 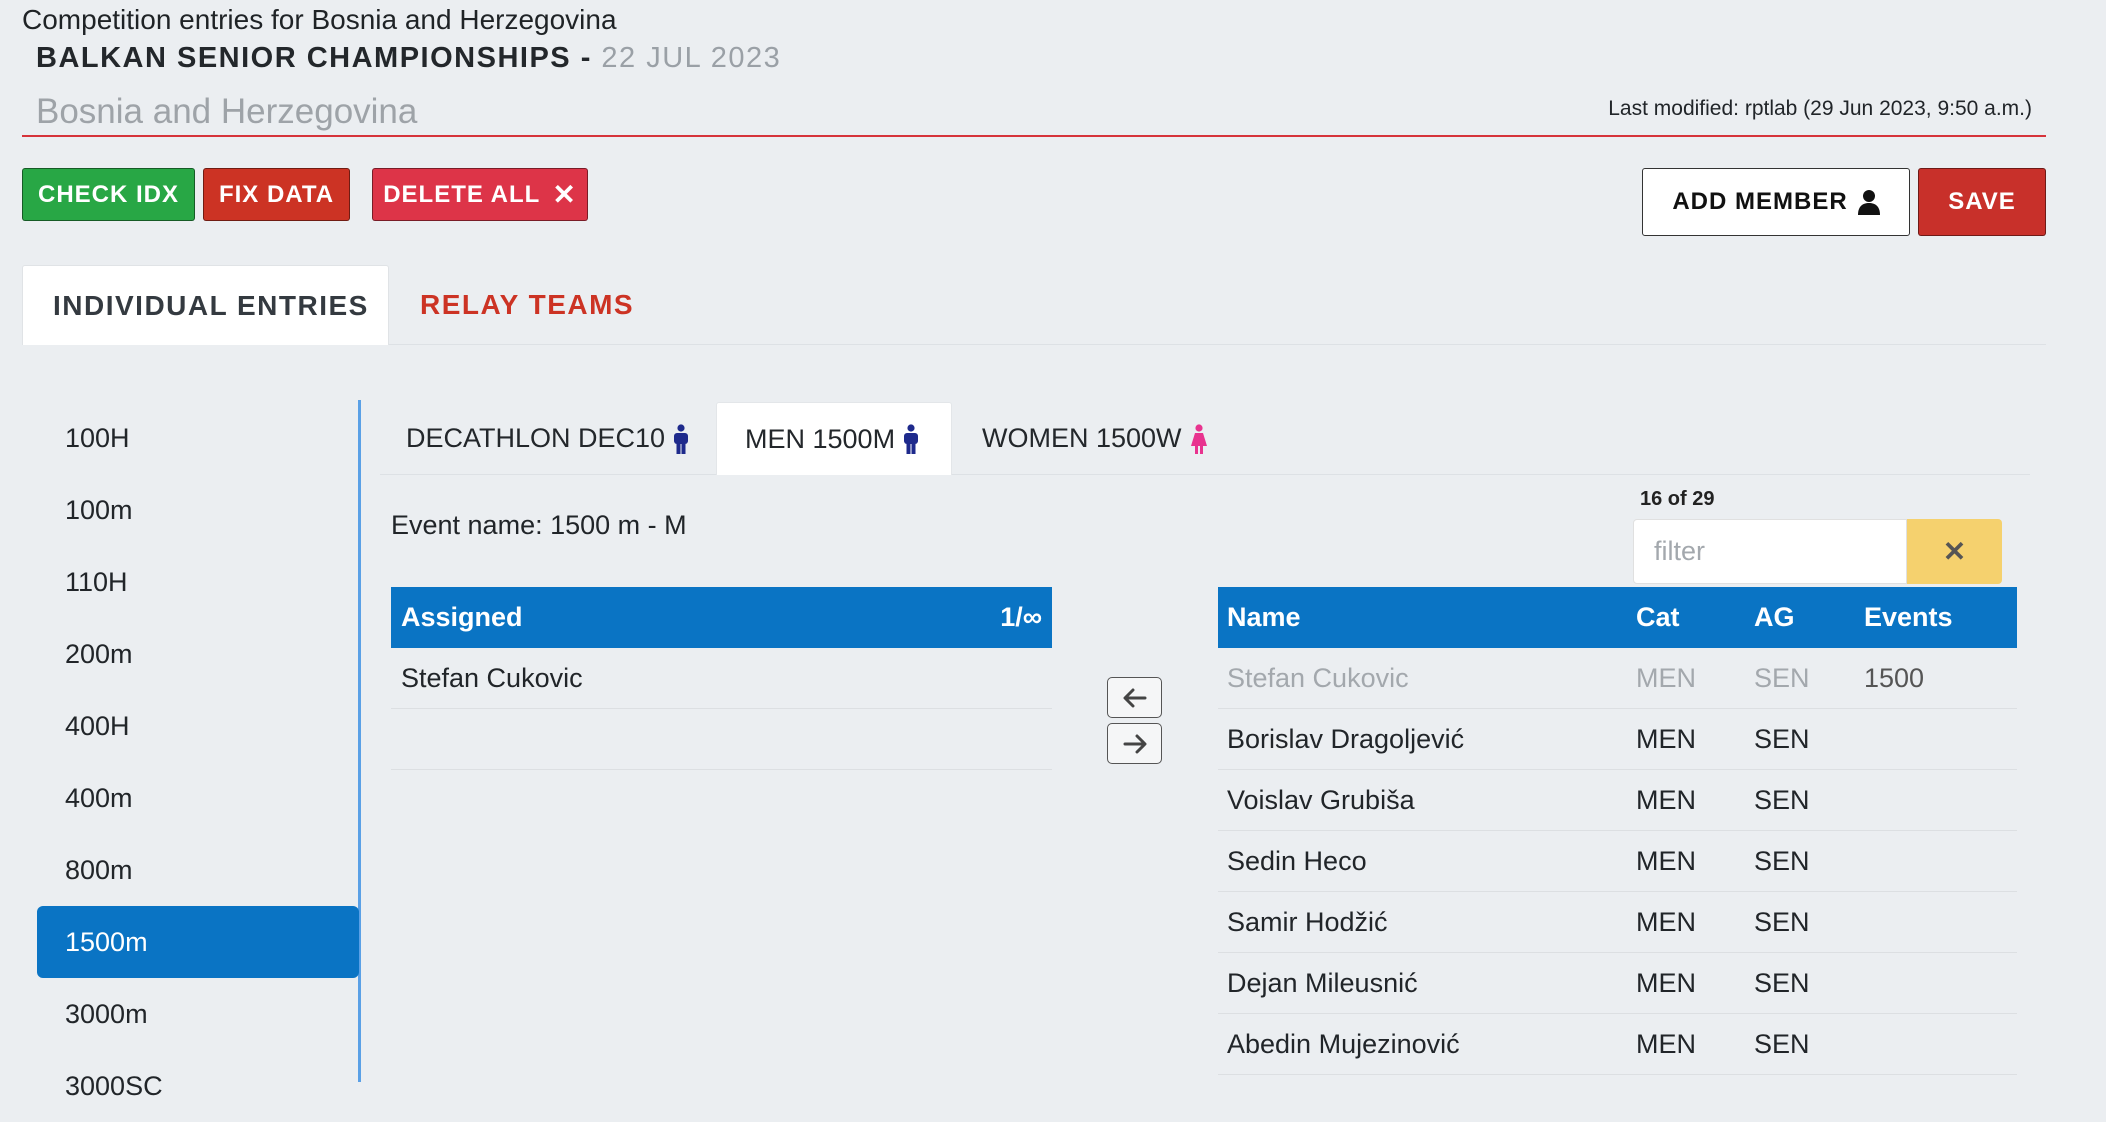 What do you see at coordinates (1868, 202) in the screenshot?
I see `user-icon` at bounding box center [1868, 202].